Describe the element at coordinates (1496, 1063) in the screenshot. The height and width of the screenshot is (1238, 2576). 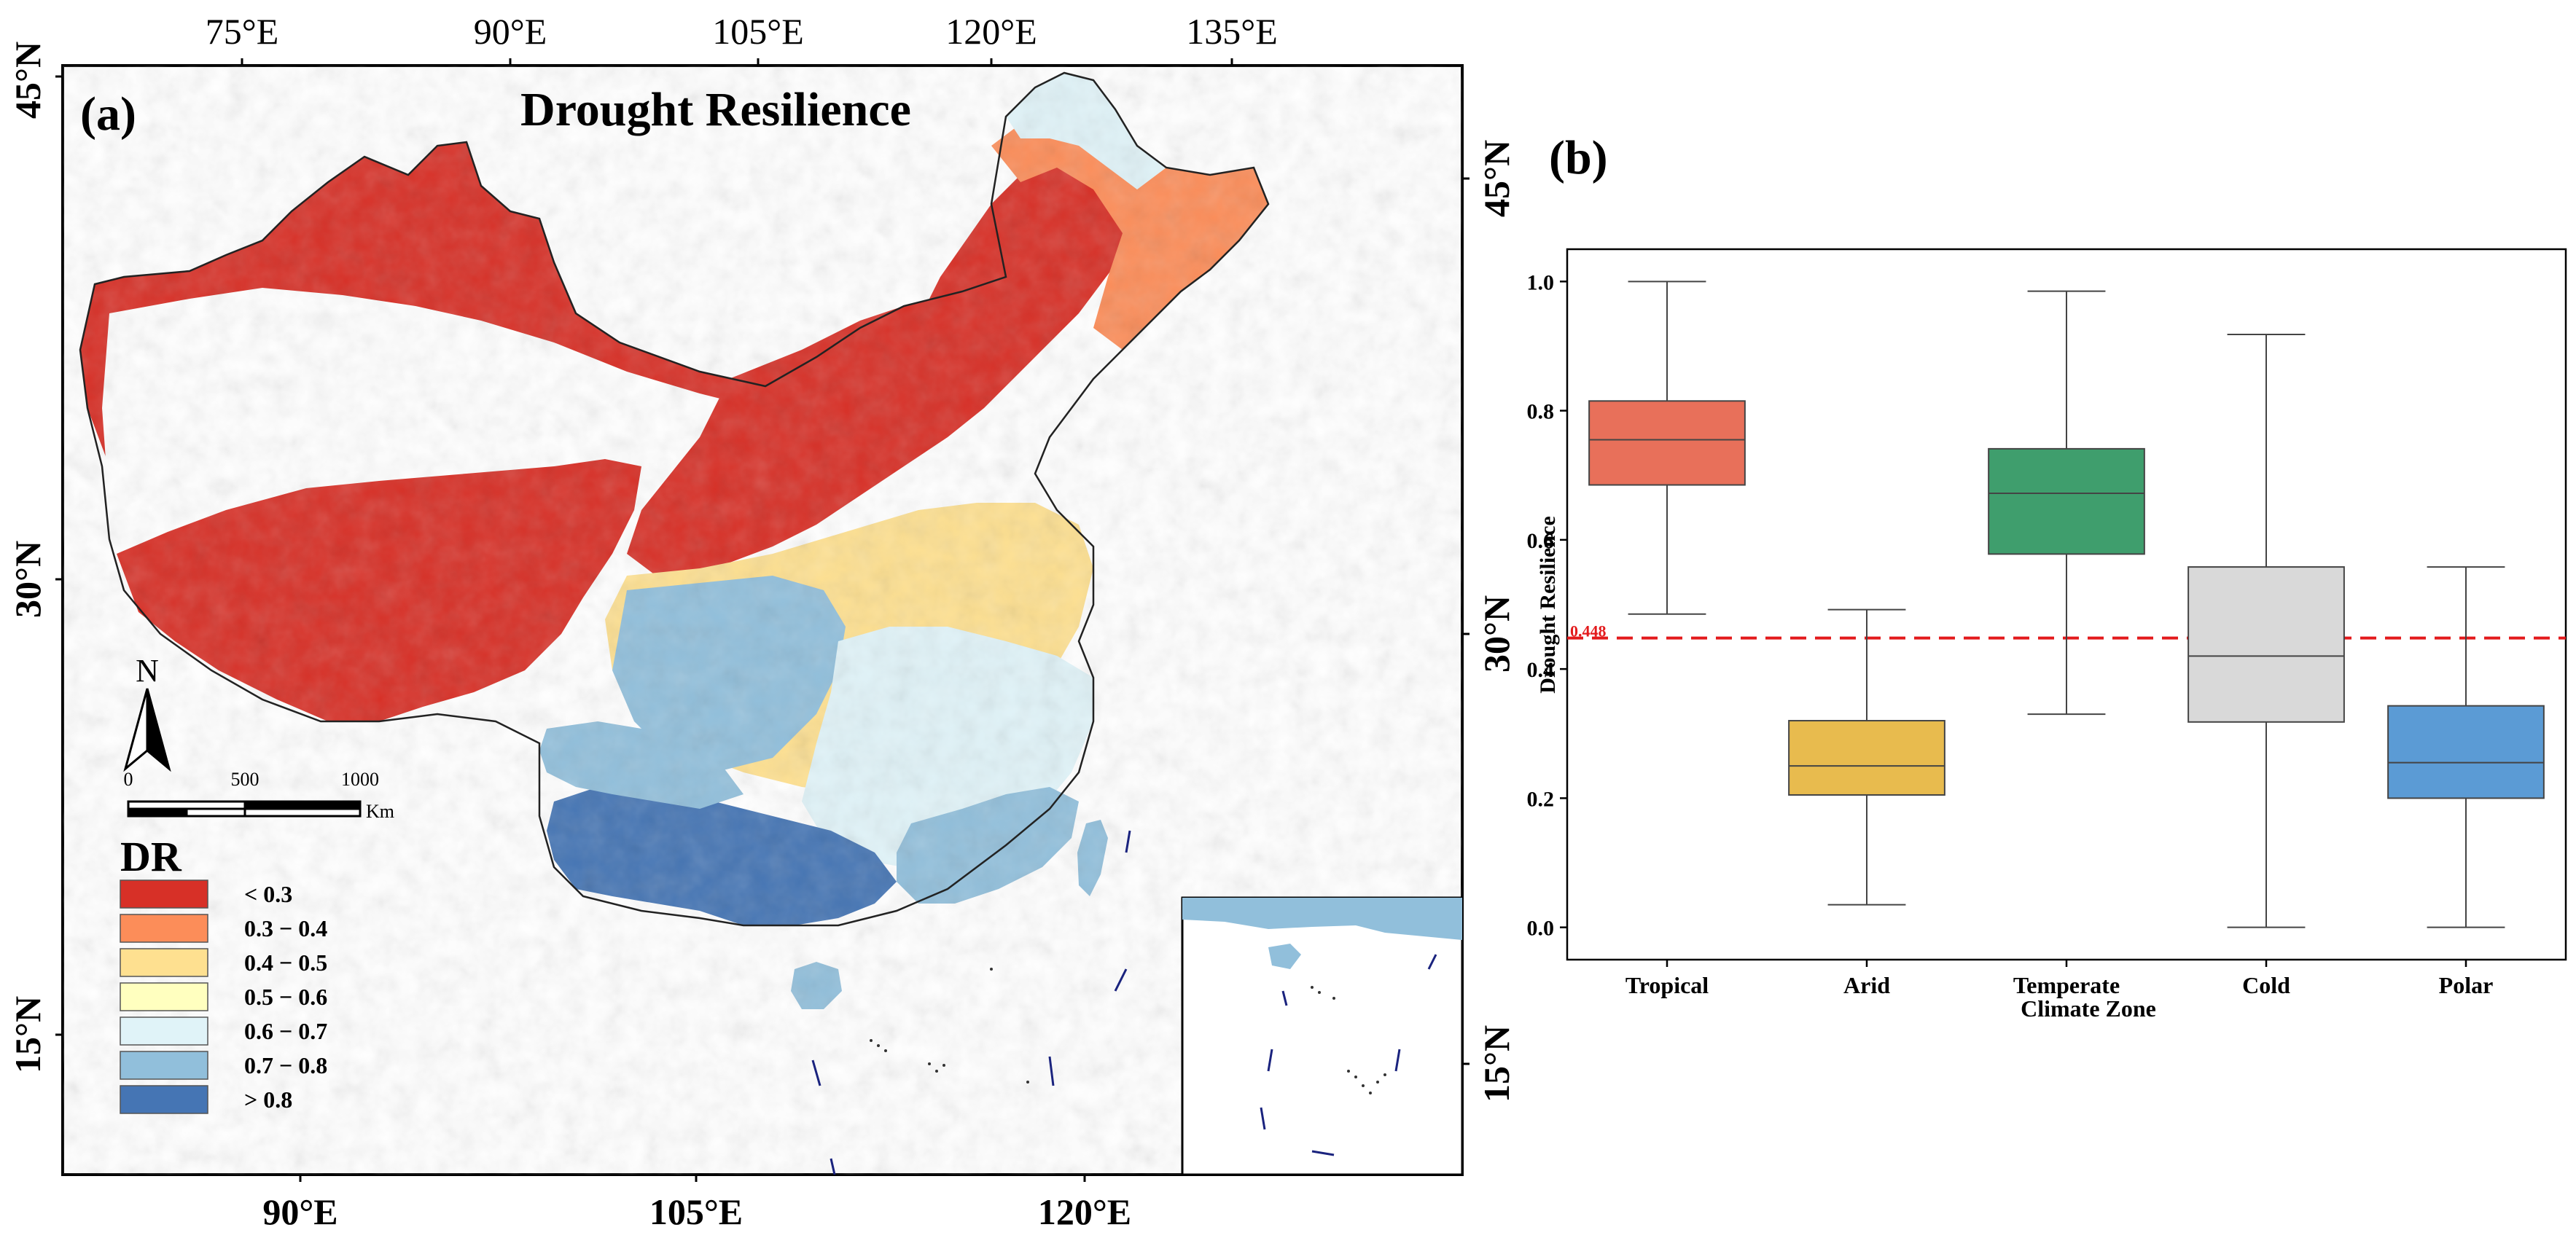
I see `lat-label-right-15n: 15°N` at that location.